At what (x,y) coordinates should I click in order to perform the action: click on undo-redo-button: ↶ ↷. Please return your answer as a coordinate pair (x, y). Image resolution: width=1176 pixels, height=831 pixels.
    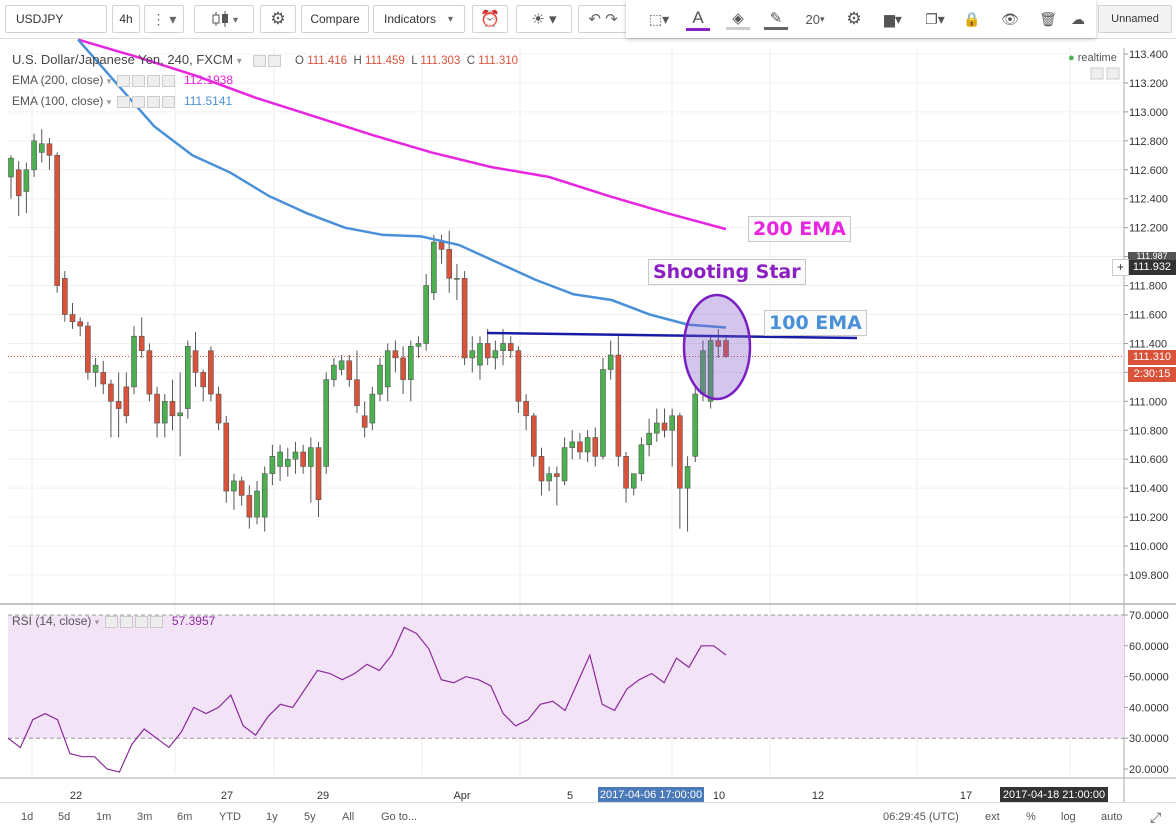
    Looking at the image, I should click on (603, 19).